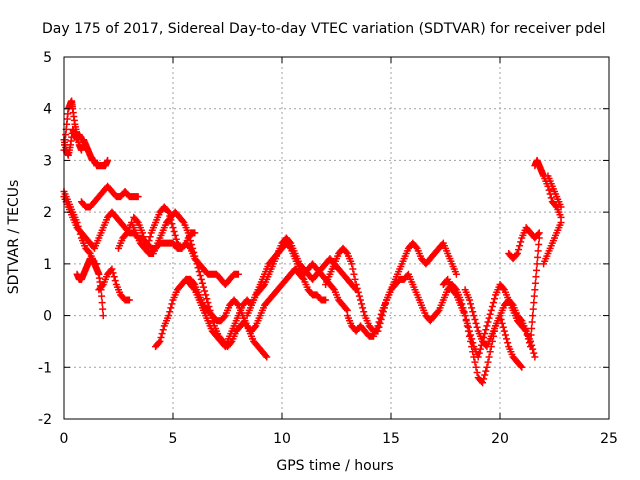 This screenshot has height=480, width=640. I want to click on x-tick-label: 0, so click(64, 439).